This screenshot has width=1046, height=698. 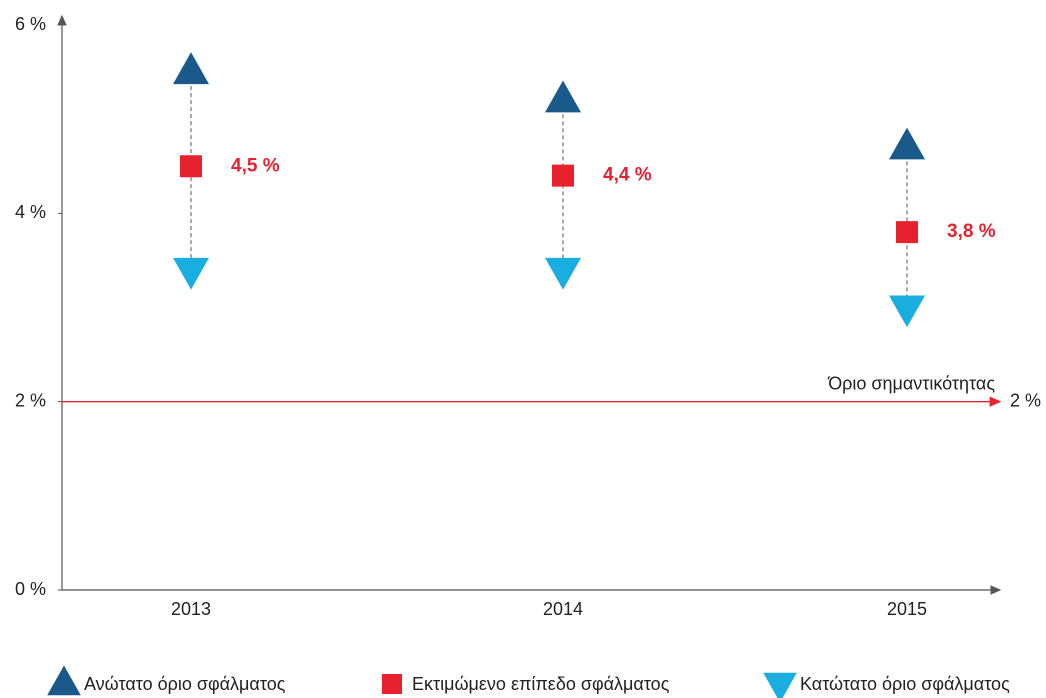 I want to click on x-tick-label: 2013, so click(x=191, y=609).